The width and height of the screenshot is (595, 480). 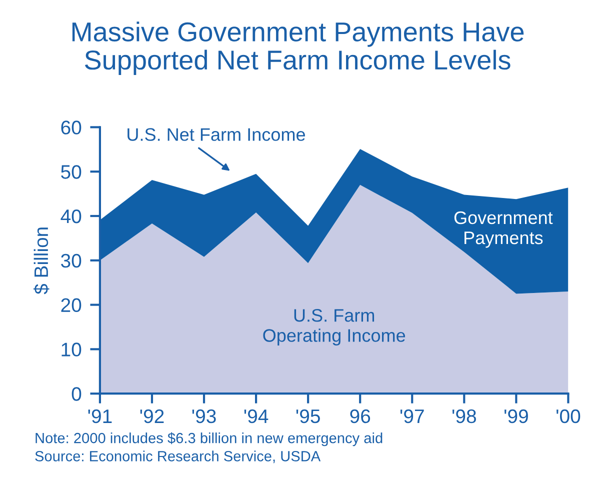 What do you see at coordinates (334, 327) in the screenshot?
I see `series-label: U.S. Farm Operating Income` at bounding box center [334, 327].